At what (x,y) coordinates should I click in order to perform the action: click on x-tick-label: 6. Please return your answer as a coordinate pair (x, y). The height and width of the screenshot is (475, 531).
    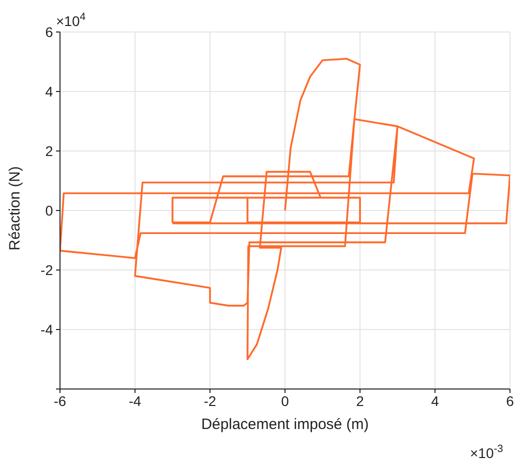
    Looking at the image, I should click on (510, 400).